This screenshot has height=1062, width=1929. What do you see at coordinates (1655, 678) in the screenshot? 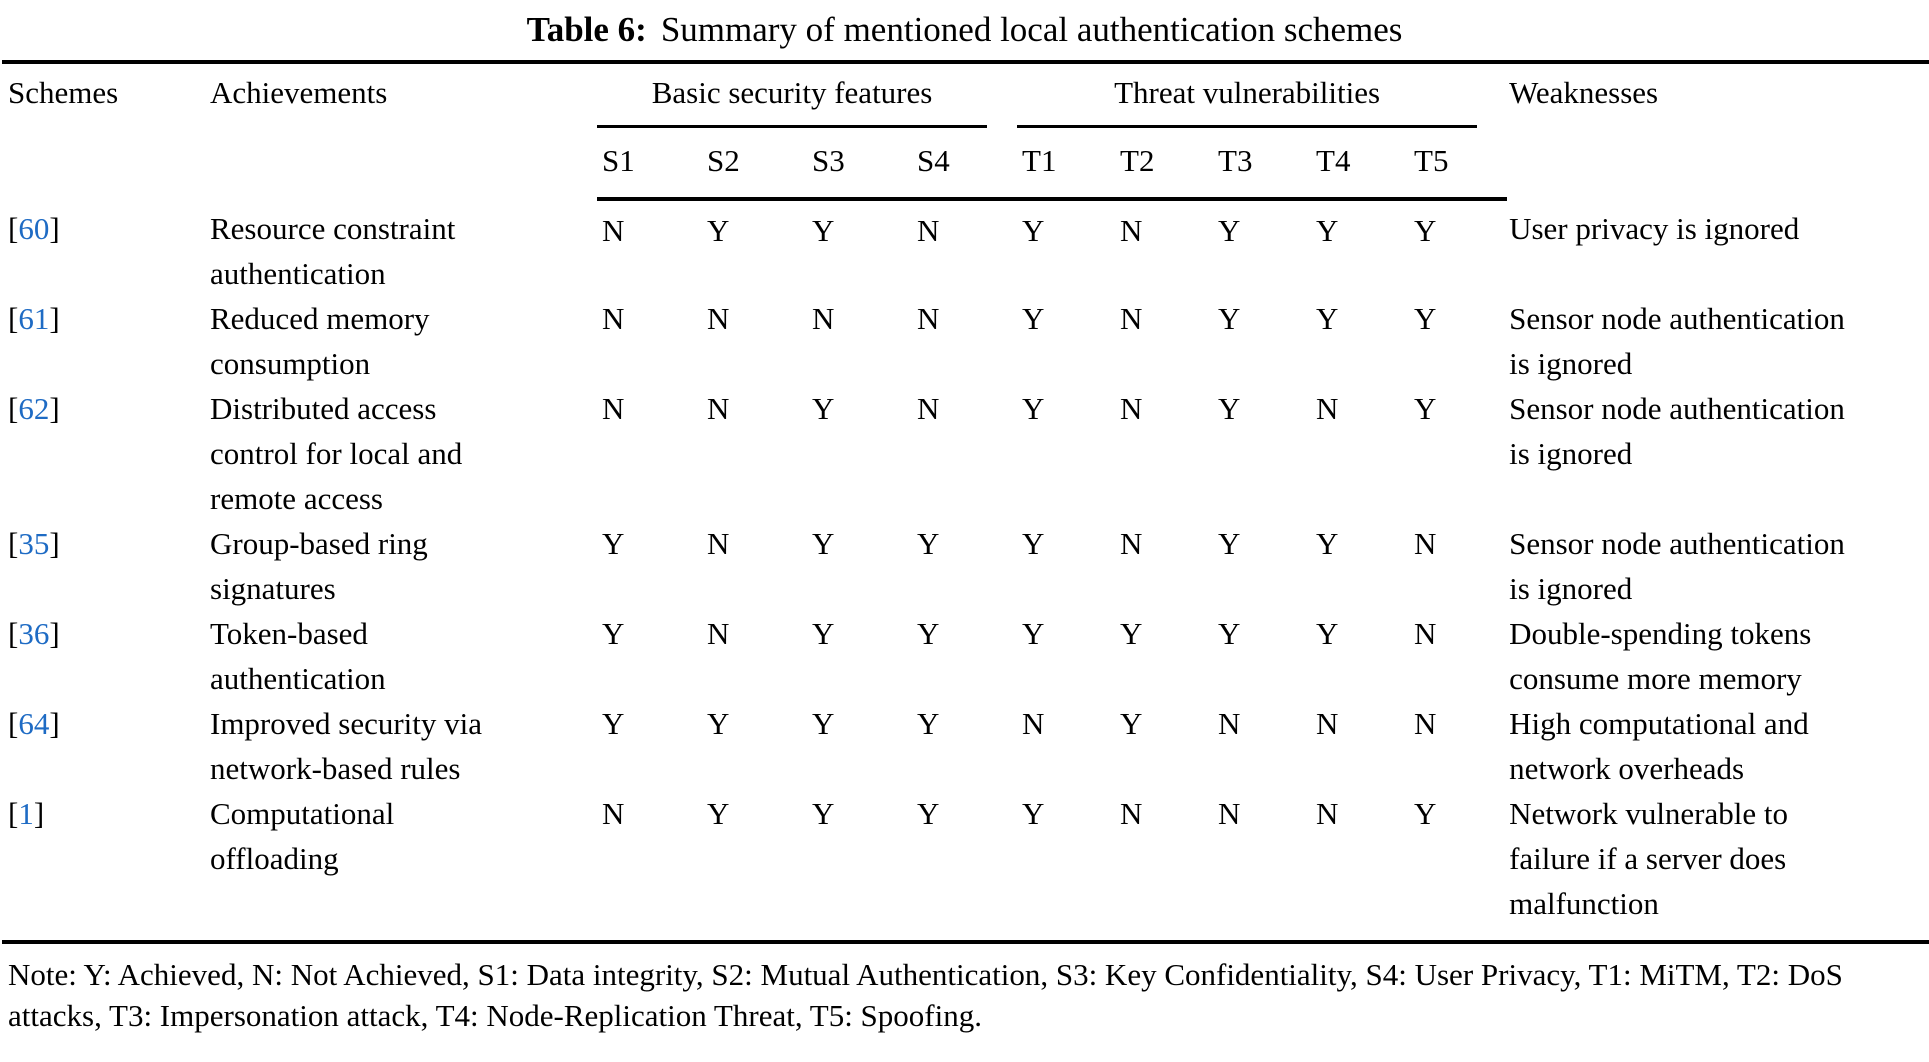
I see `weakness-line: consume more memory` at bounding box center [1655, 678].